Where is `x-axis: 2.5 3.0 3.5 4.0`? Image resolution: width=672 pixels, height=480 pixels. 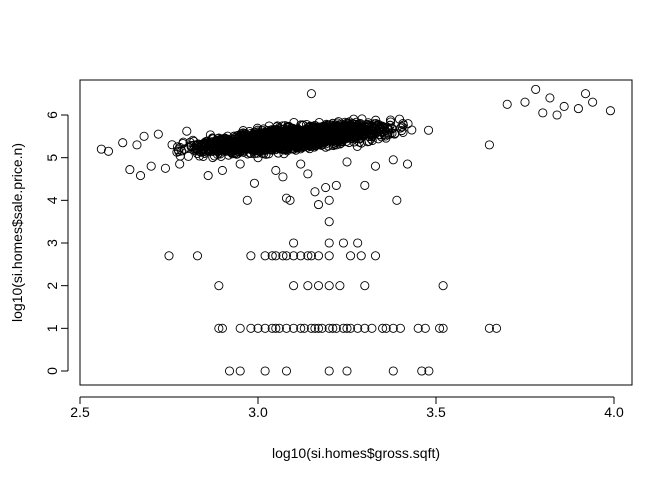
x-axis: 2.5 3.0 3.5 4.0 is located at coordinates (347, 408).